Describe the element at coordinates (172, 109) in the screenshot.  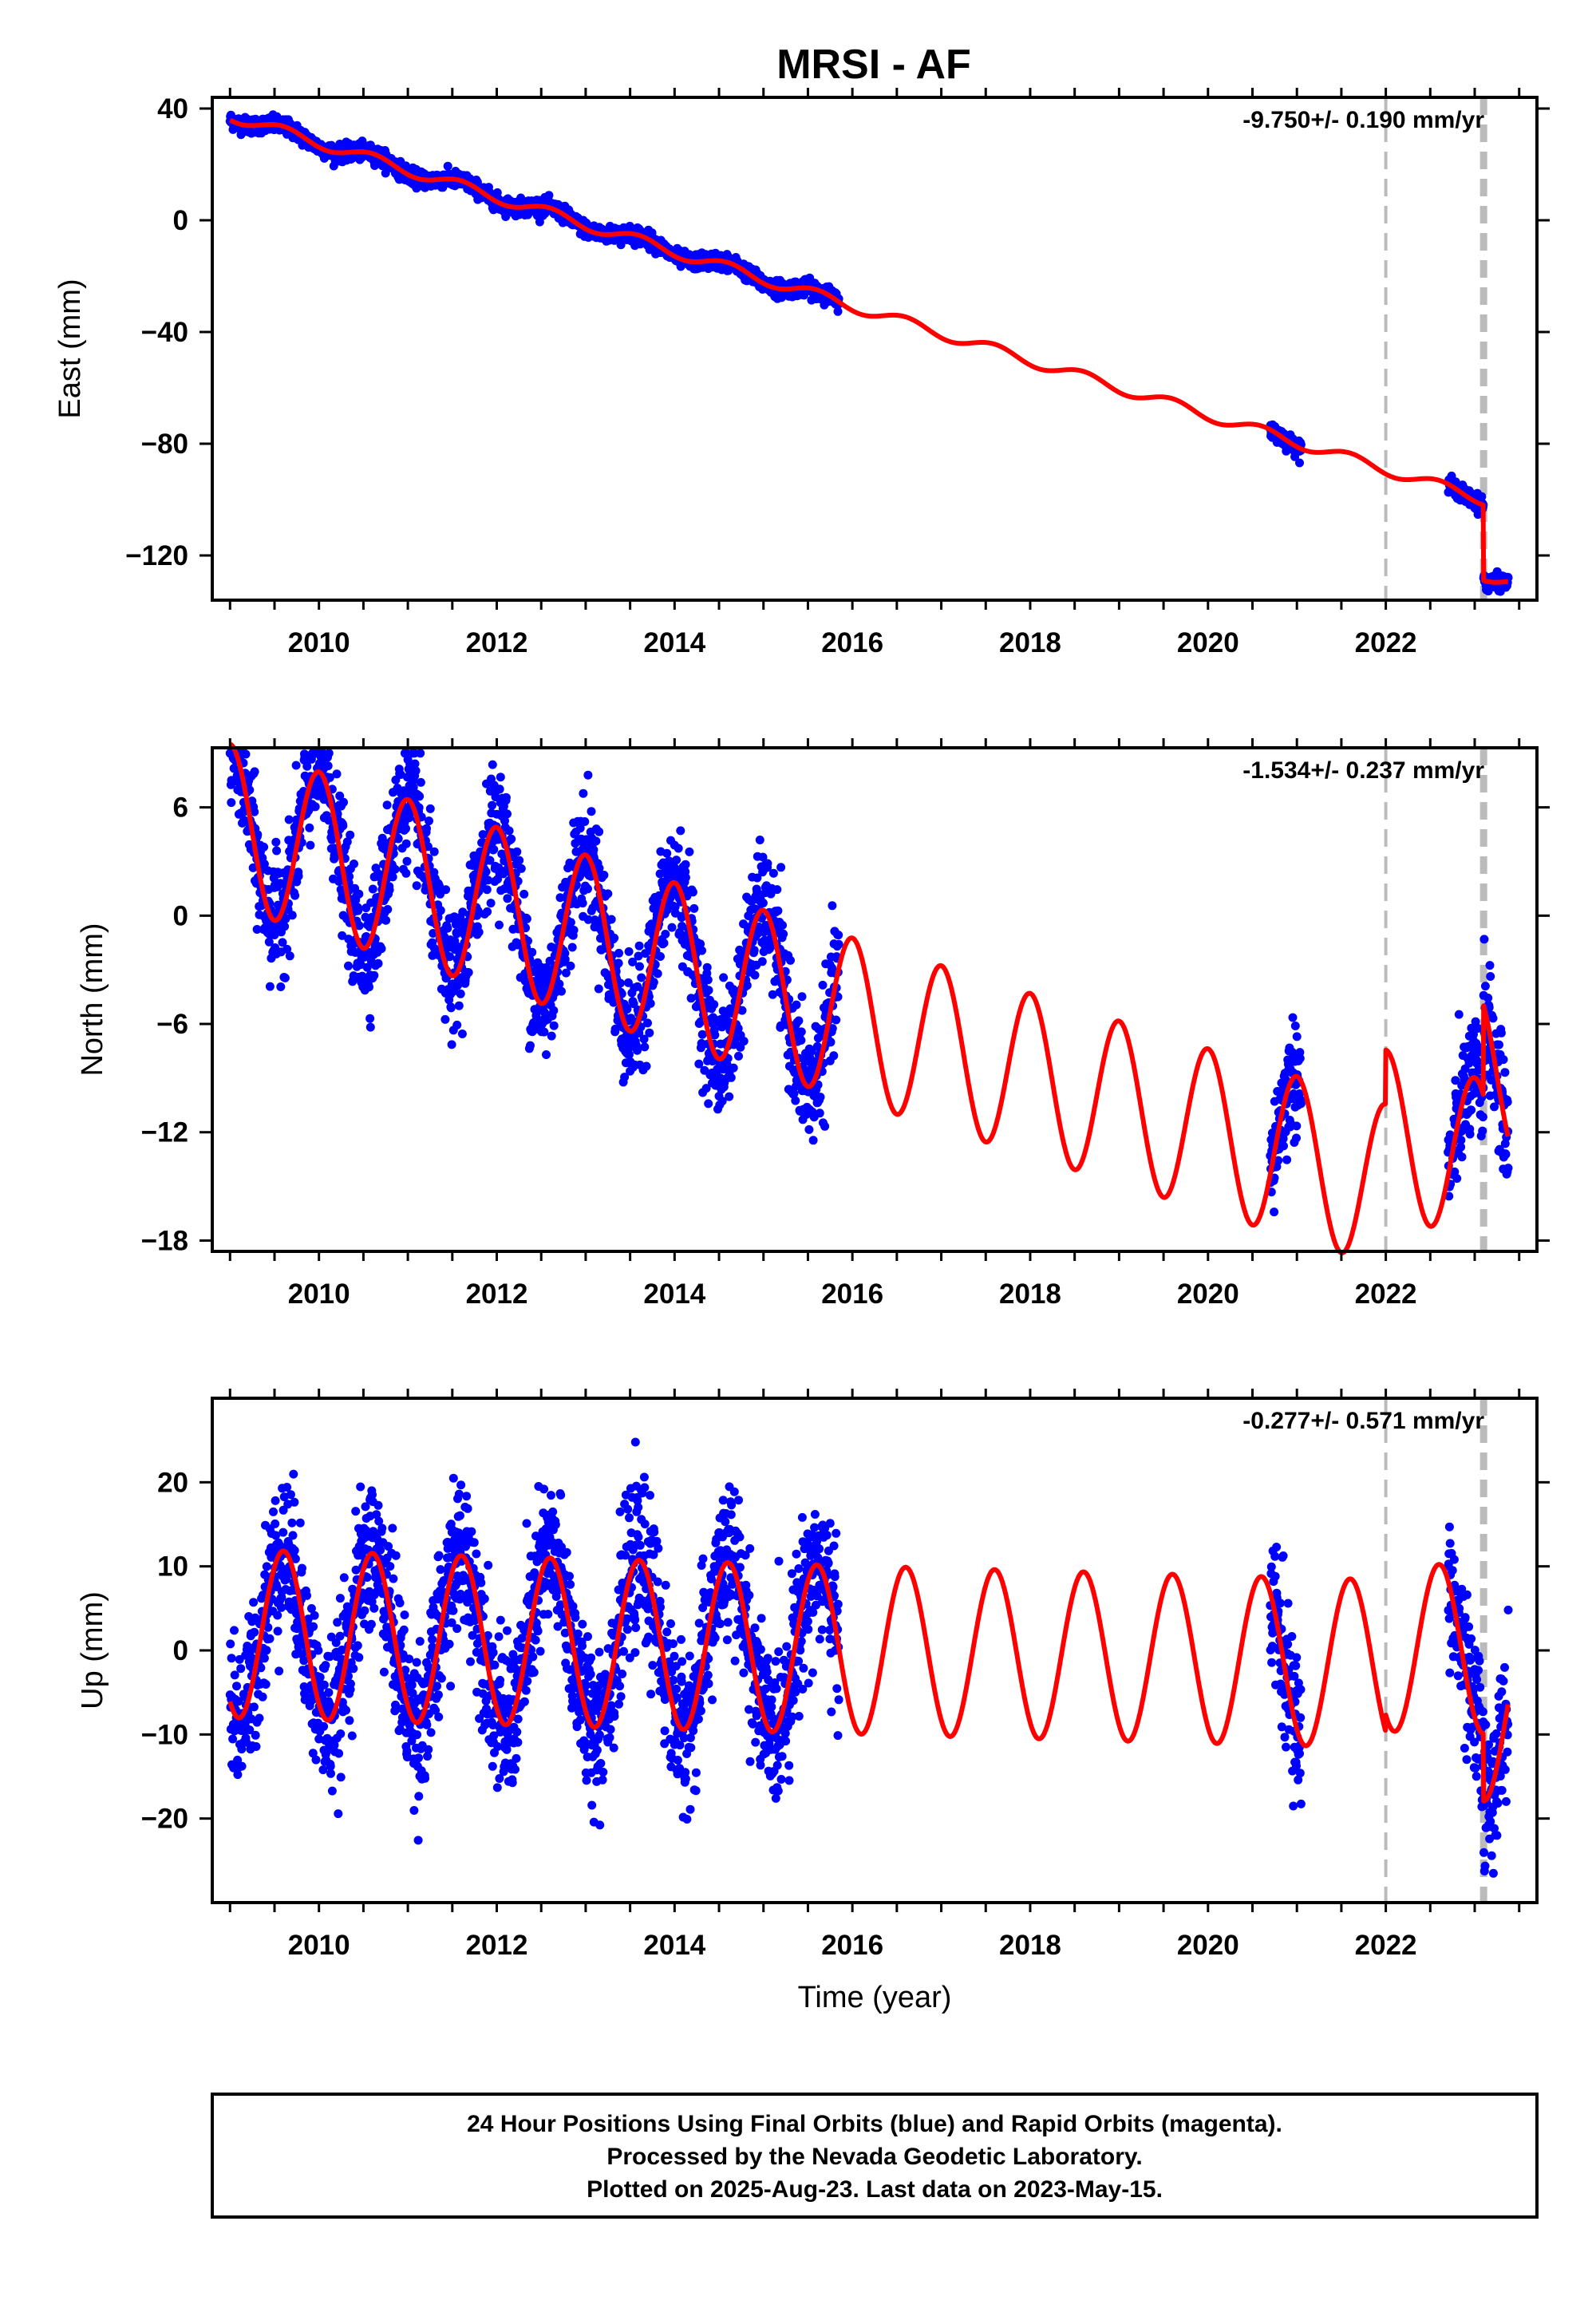
I see `y-tick-label: 40` at that location.